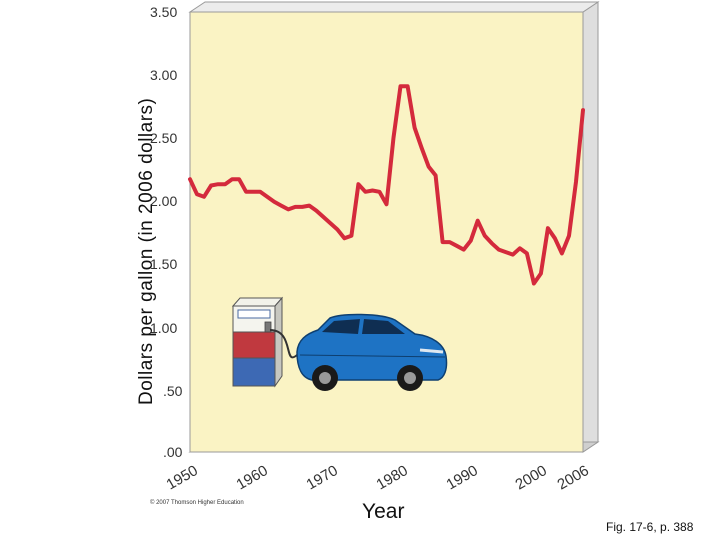 Image resolution: width=720 pixels, height=540 pixels. I want to click on y-tick-label: .50, so click(173, 391).